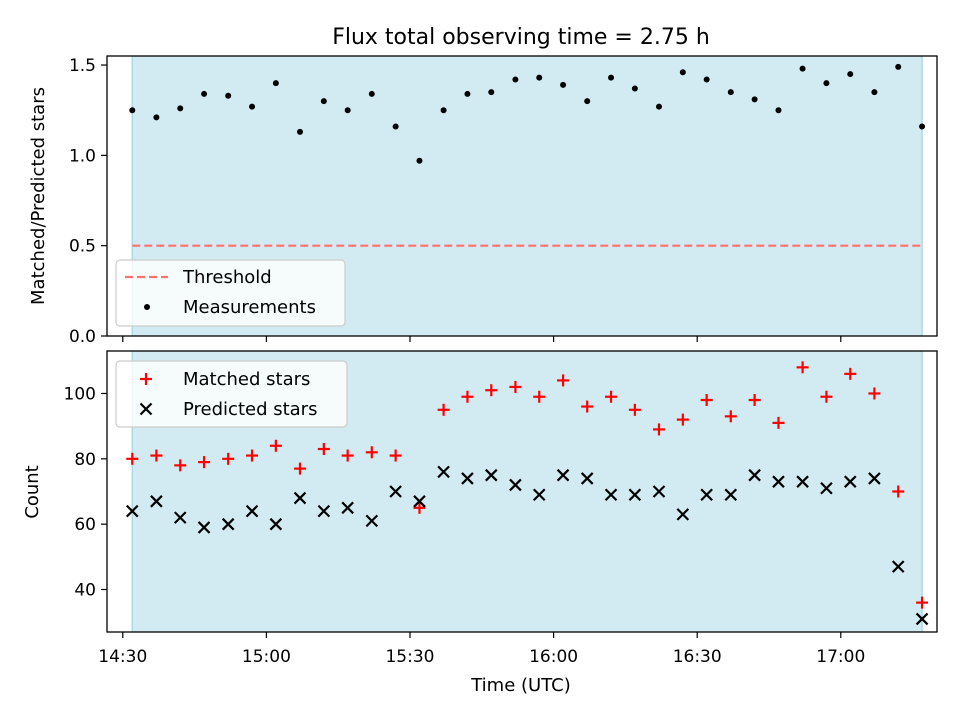 This screenshot has width=960, height=720. I want to click on legend-box, so click(231, 394).